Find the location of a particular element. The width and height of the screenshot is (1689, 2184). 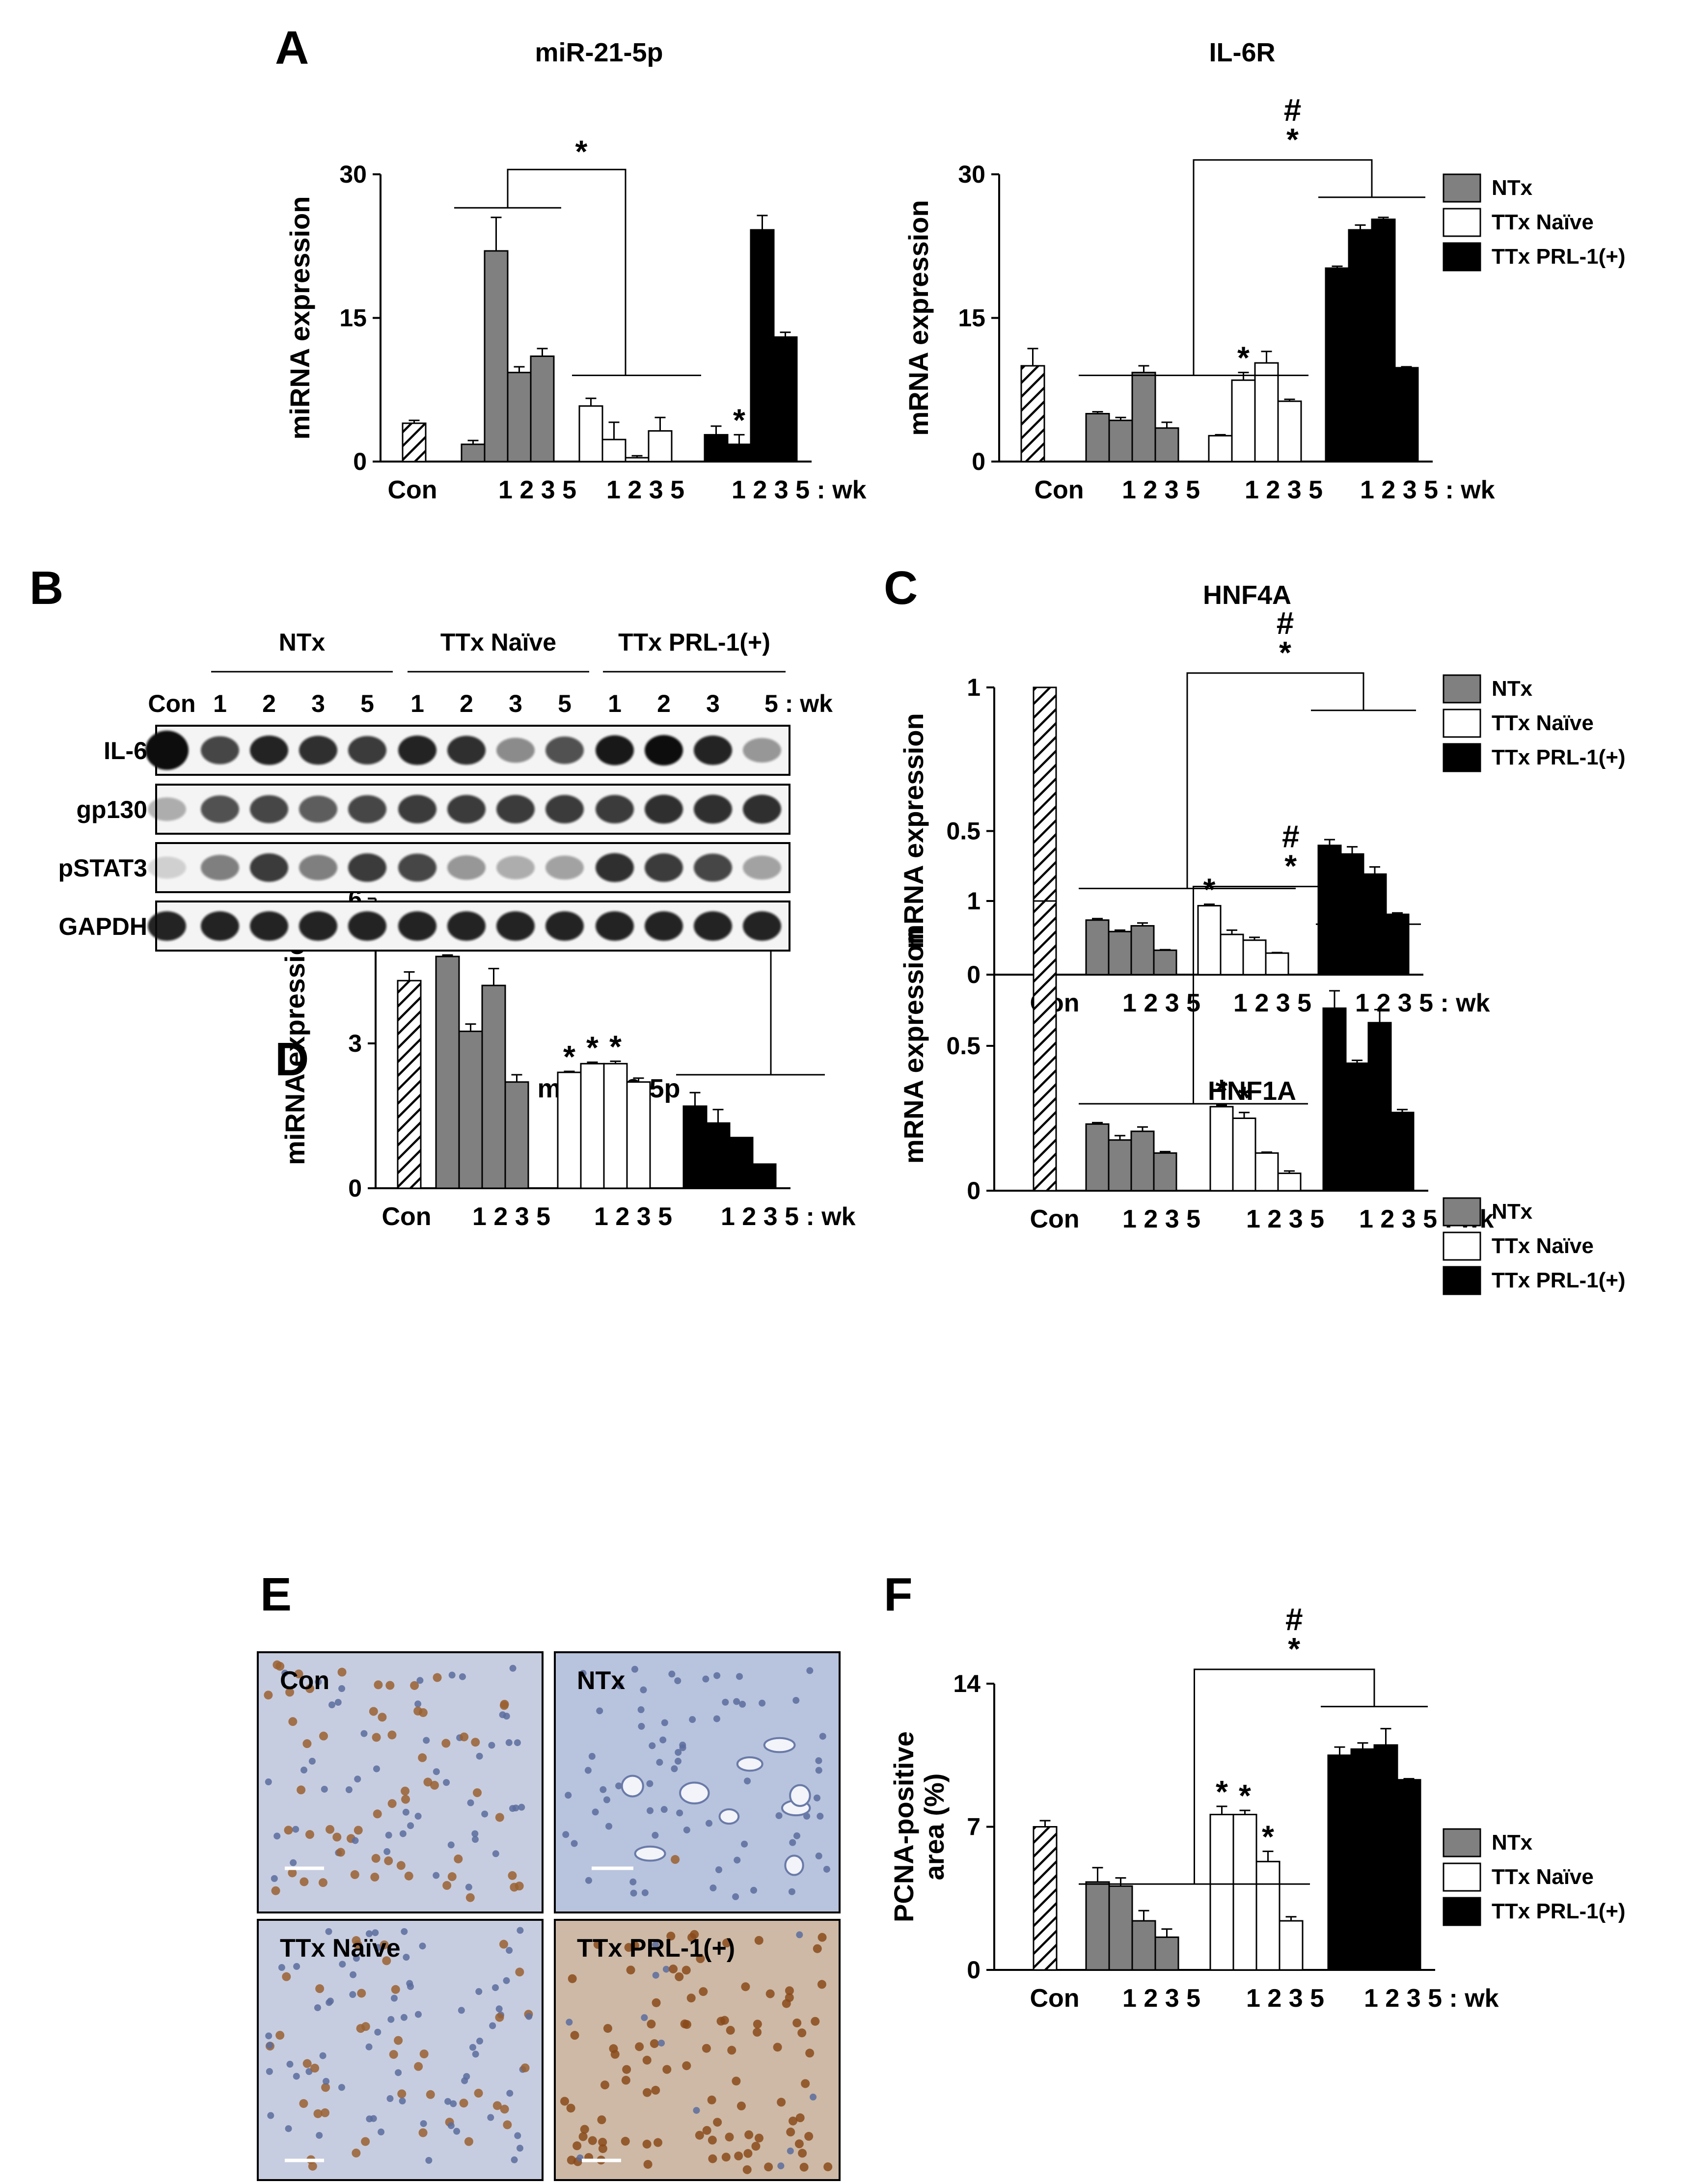

blot-lane-label: 1 is located at coordinates (220, 703).